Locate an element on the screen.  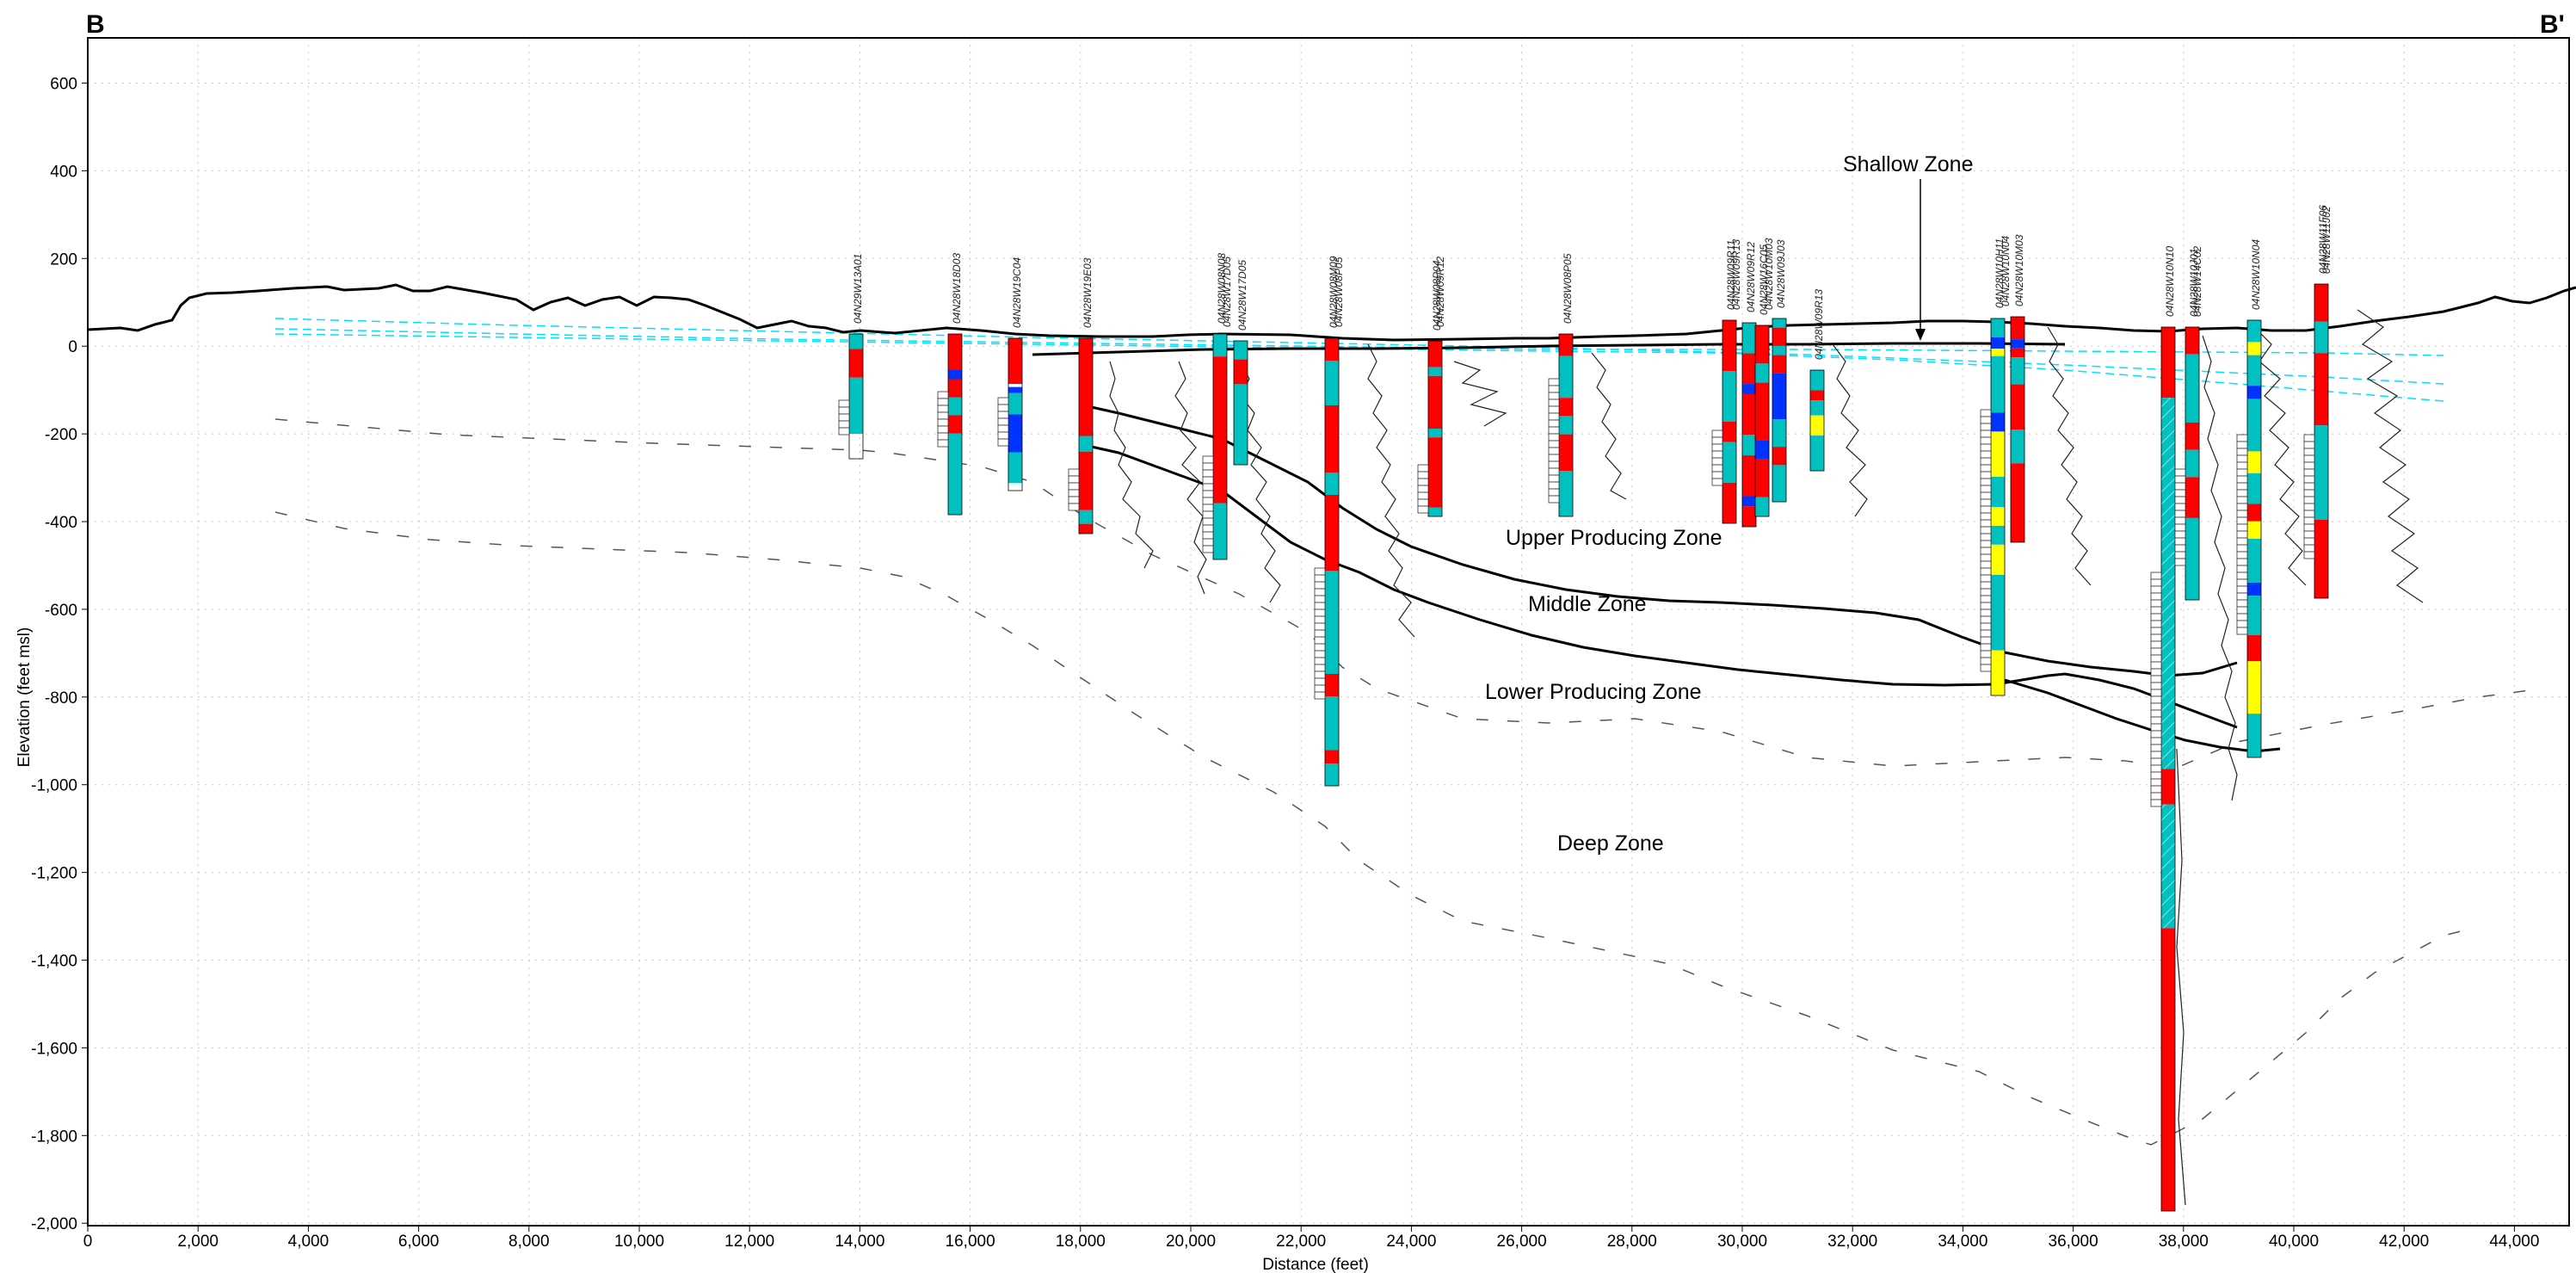
x-tick-label: 20,000 is located at coordinates (1191, 1242).